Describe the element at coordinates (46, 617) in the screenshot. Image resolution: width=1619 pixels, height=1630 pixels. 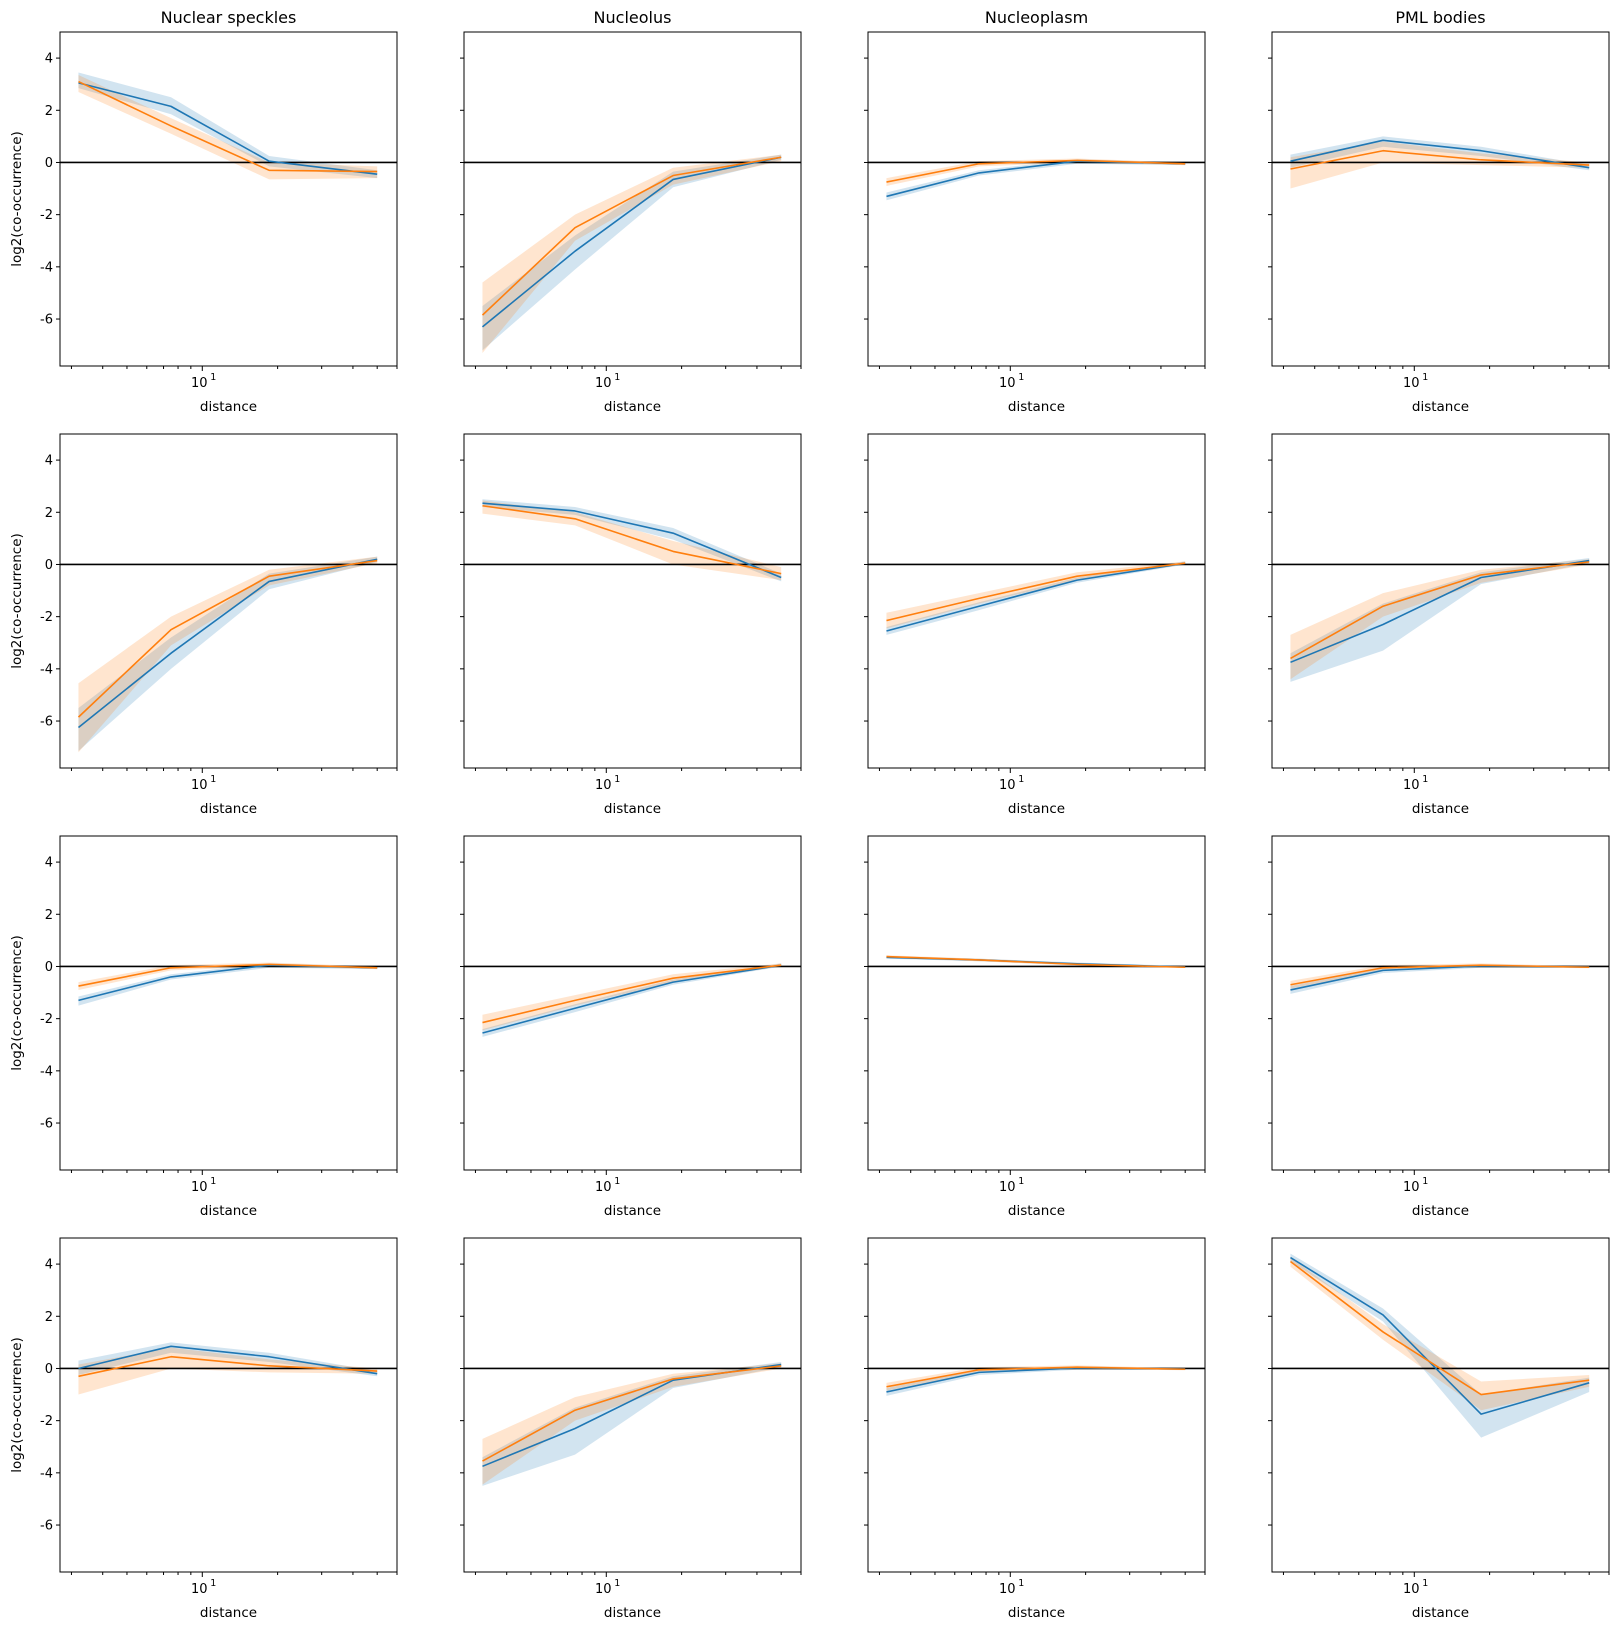
I see `y-tick-label: -2` at that location.